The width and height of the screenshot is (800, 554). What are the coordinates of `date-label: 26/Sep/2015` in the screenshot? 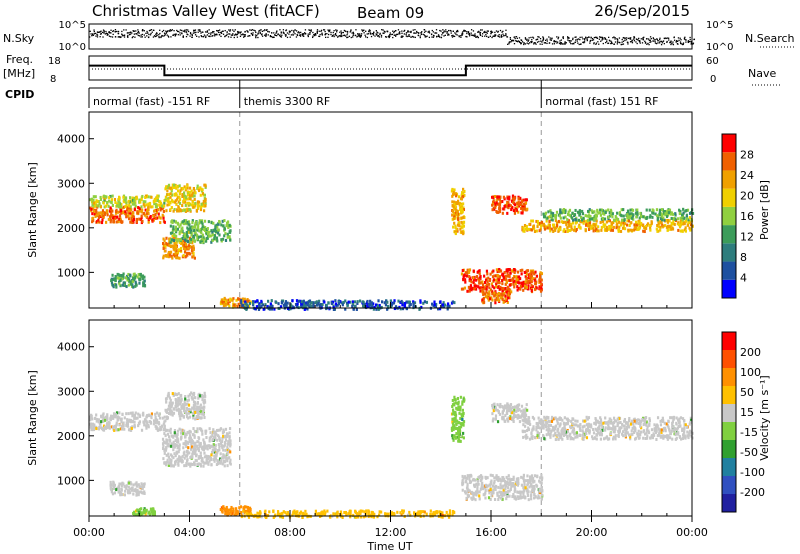 It's located at (642, 11).